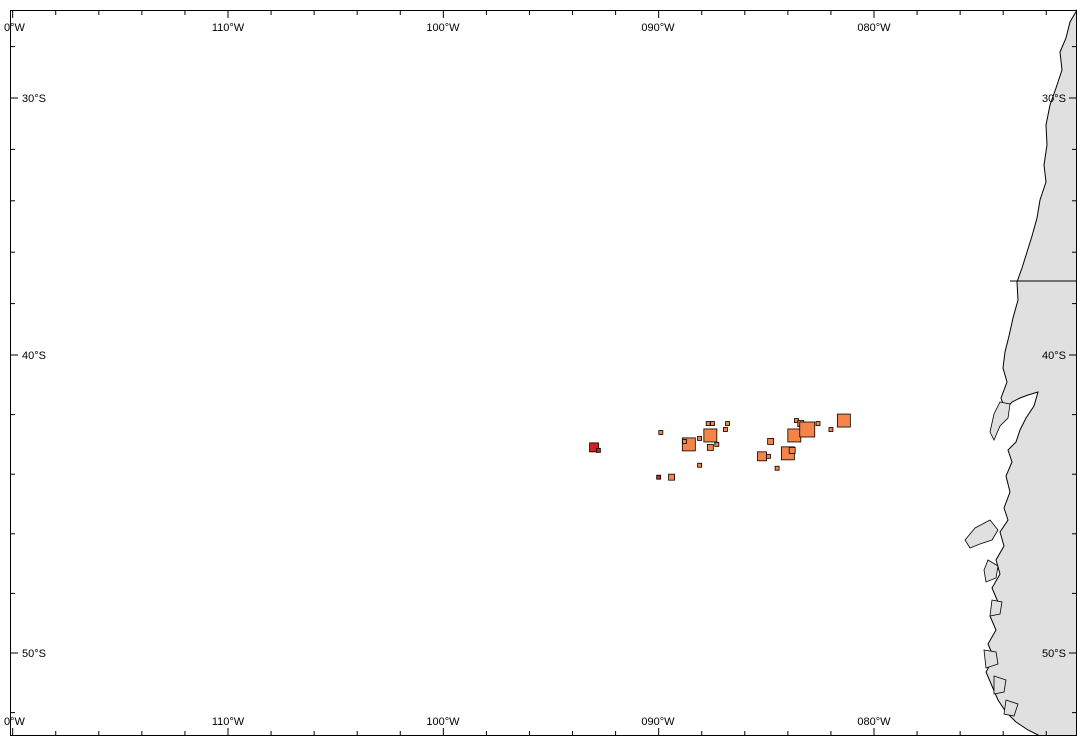 This screenshot has width=1077, height=736. What do you see at coordinates (1054, 99) in the screenshot?
I see `lat-label-right: 30°S` at bounding box center [1054, 99].